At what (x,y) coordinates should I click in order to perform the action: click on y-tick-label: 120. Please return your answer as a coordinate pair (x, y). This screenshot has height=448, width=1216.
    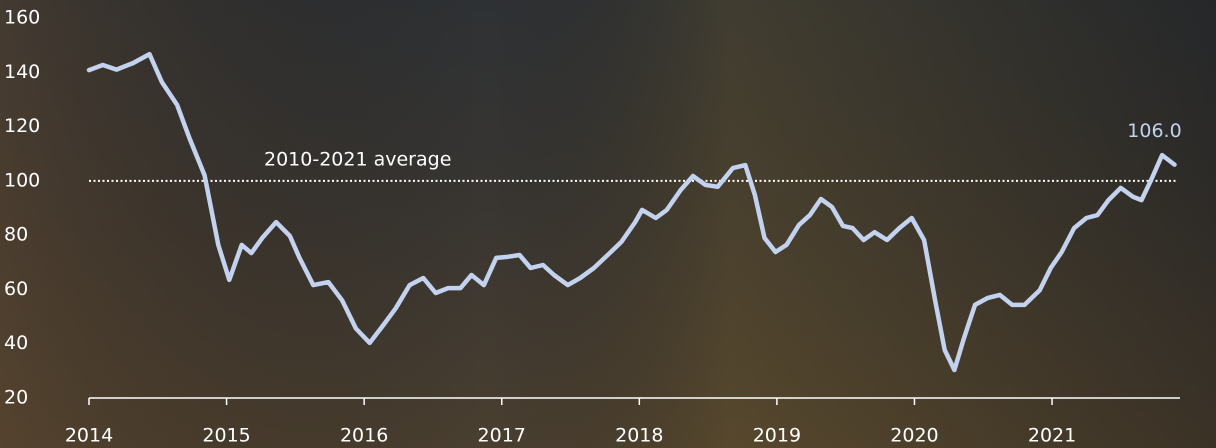
    Looking at the image, I should click on (22, 126).